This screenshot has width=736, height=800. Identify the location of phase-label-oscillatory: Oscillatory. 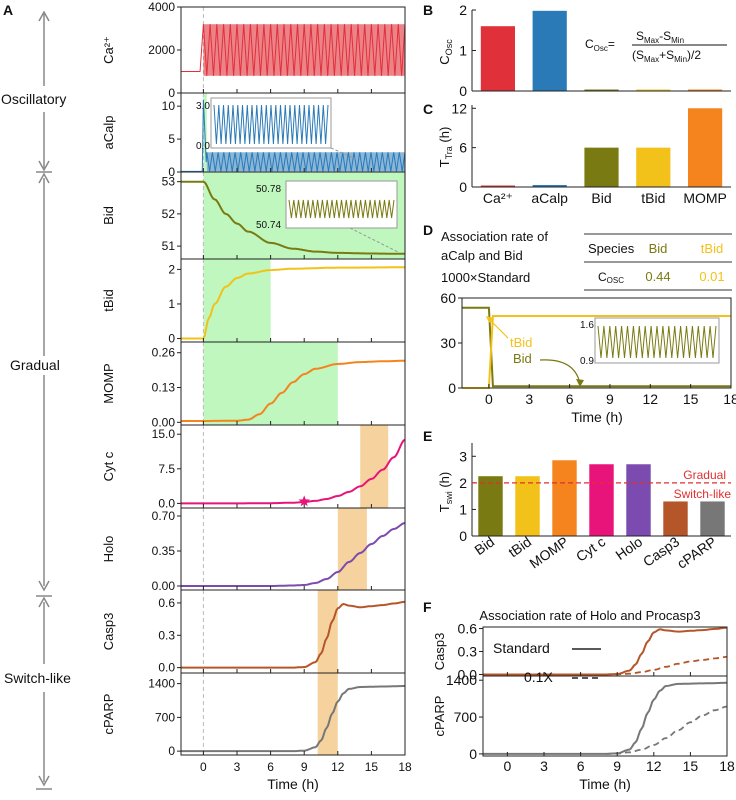
(33, 99).